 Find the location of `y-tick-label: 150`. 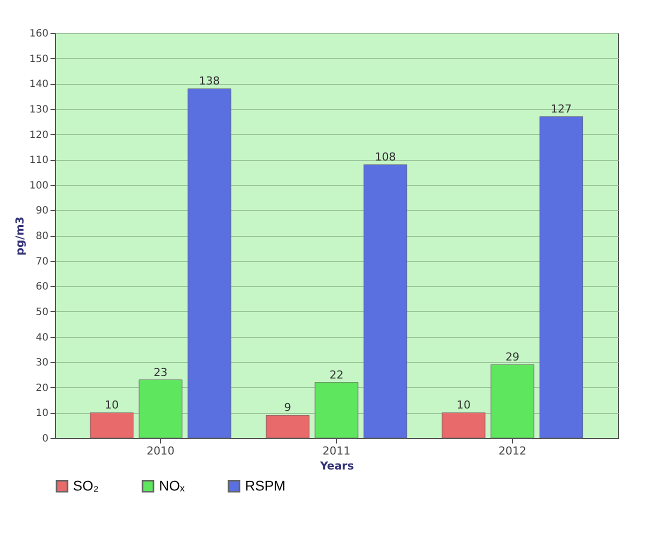

y-tick-label: 150 is located at coordinates (38, 59).